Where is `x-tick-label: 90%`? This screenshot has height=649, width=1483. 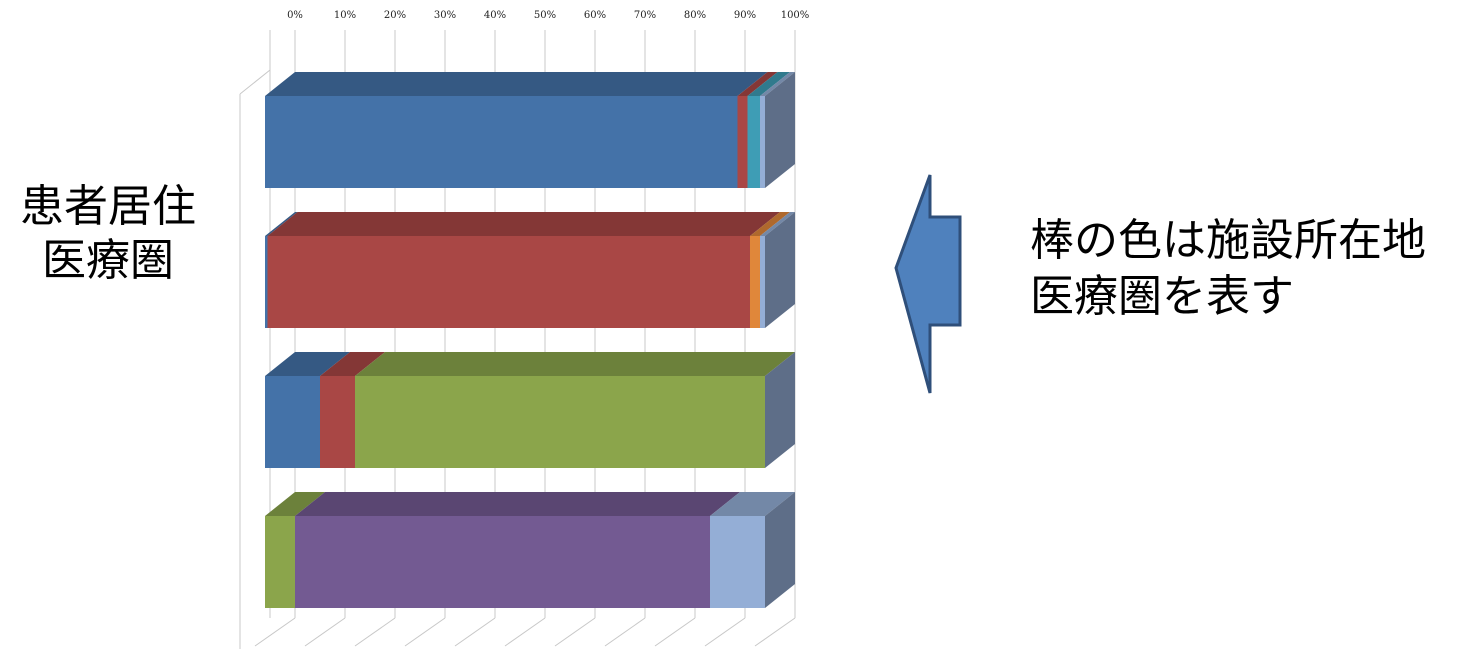
x-tick-label: 90% is located at coordinates (745, 15).